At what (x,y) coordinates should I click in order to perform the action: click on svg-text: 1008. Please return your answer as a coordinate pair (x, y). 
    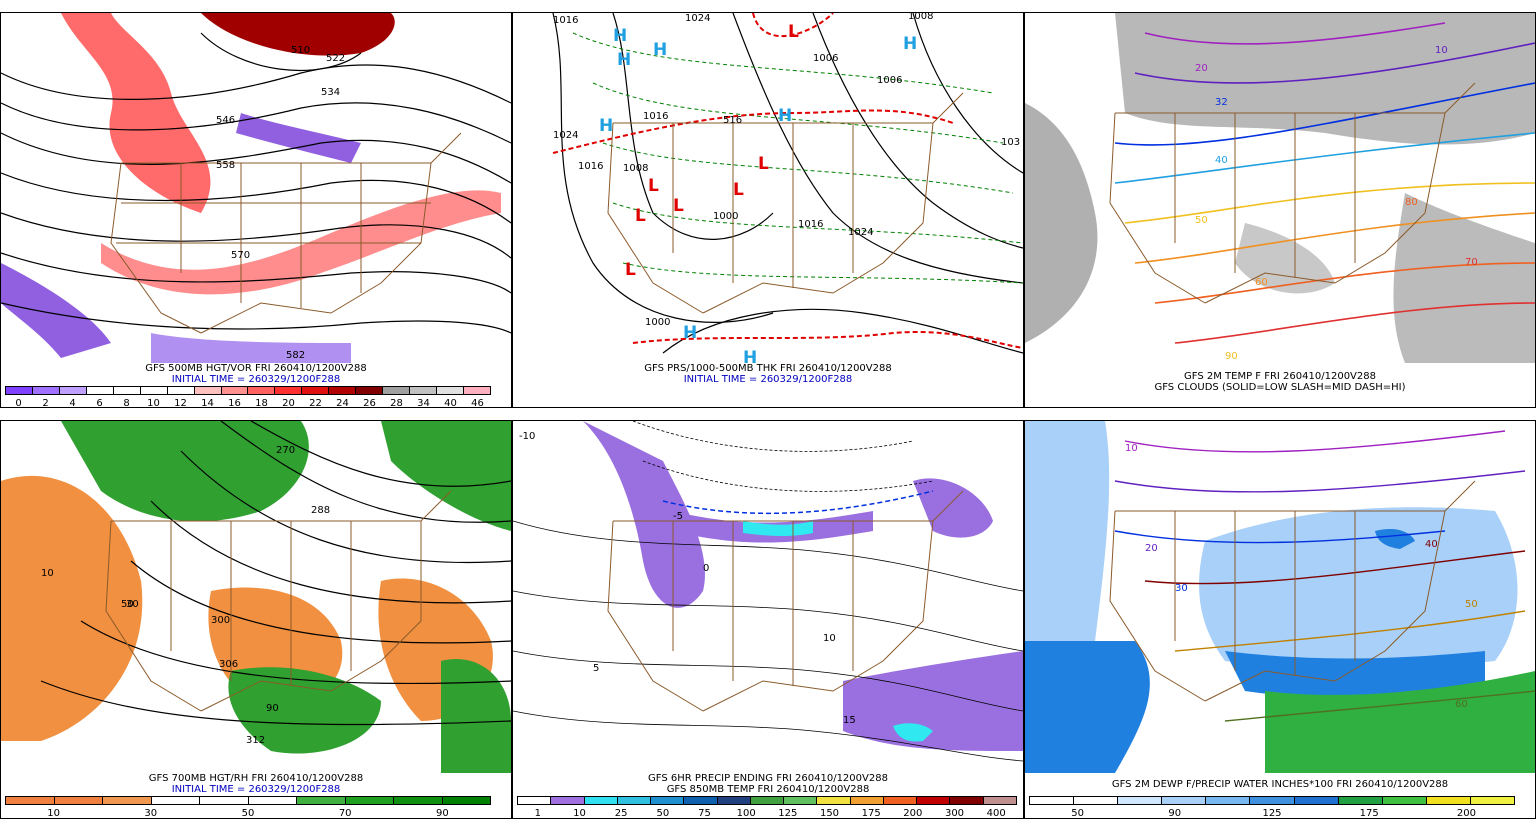
    Looking at the image, I should click on (920, 17).